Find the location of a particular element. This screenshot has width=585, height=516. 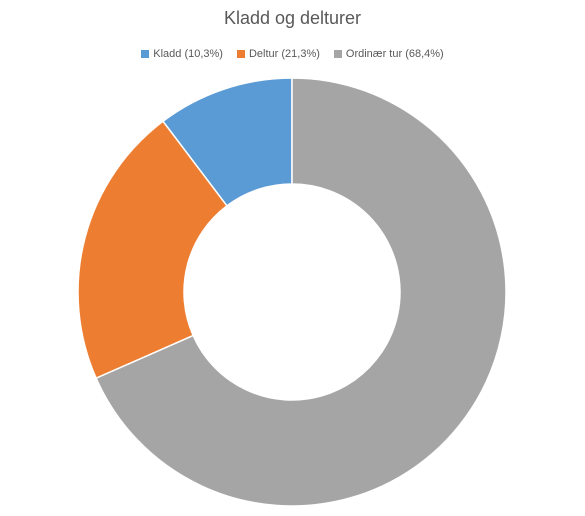

legend-item: Kladd (10,3%) is located at coordinates (182, 54).